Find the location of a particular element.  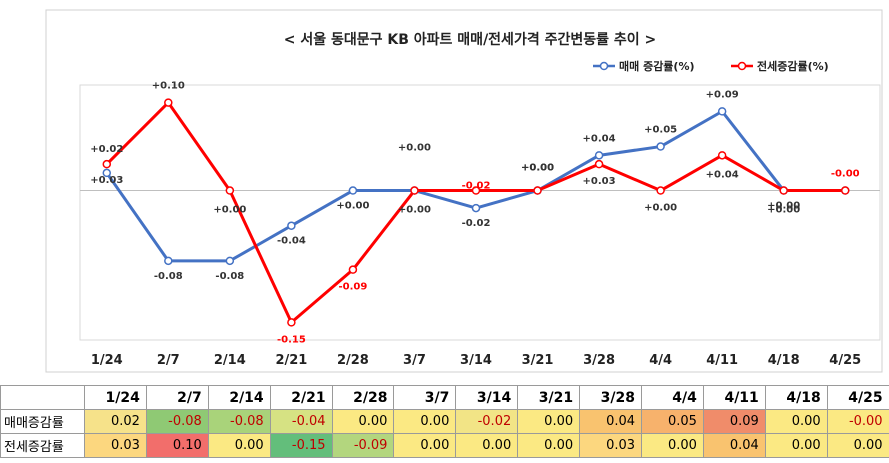

row-label: 전세증감률 is located at coordinates (42, 445).